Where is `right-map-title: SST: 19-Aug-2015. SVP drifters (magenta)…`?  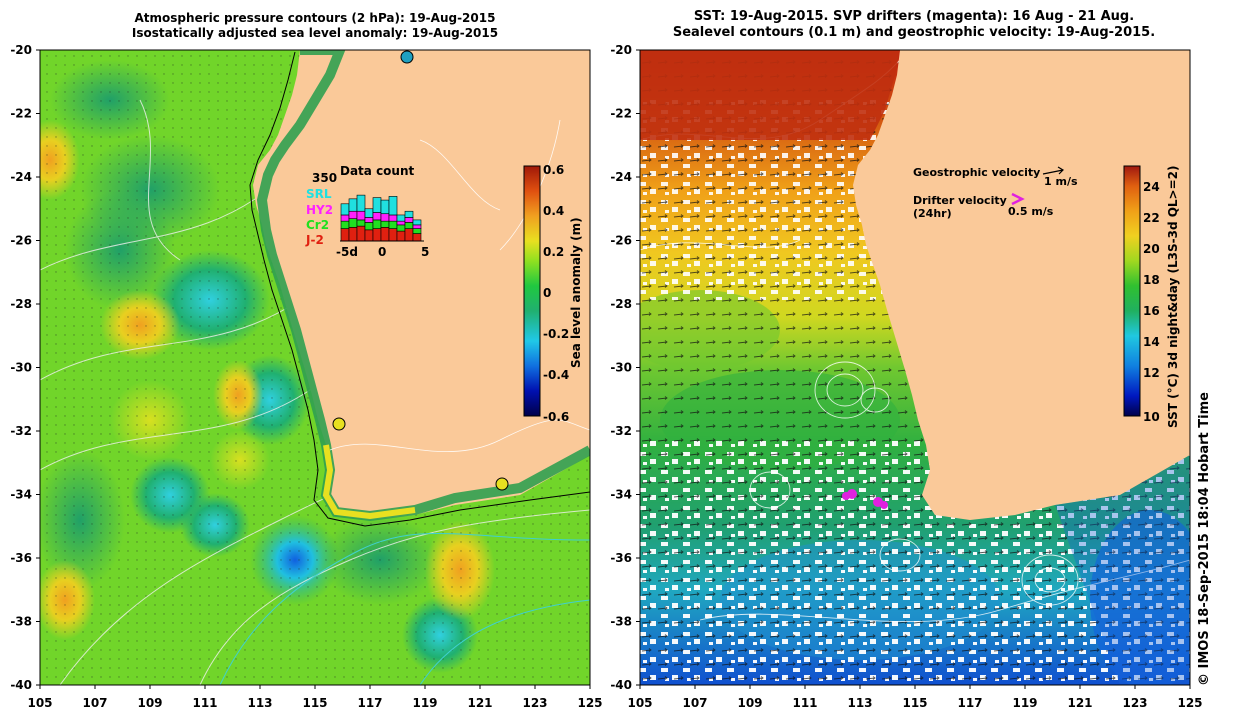 right-map-title: SST: 19-Aug-2015. SVP drifters (magenta)… is located at coordinates (914, 25).